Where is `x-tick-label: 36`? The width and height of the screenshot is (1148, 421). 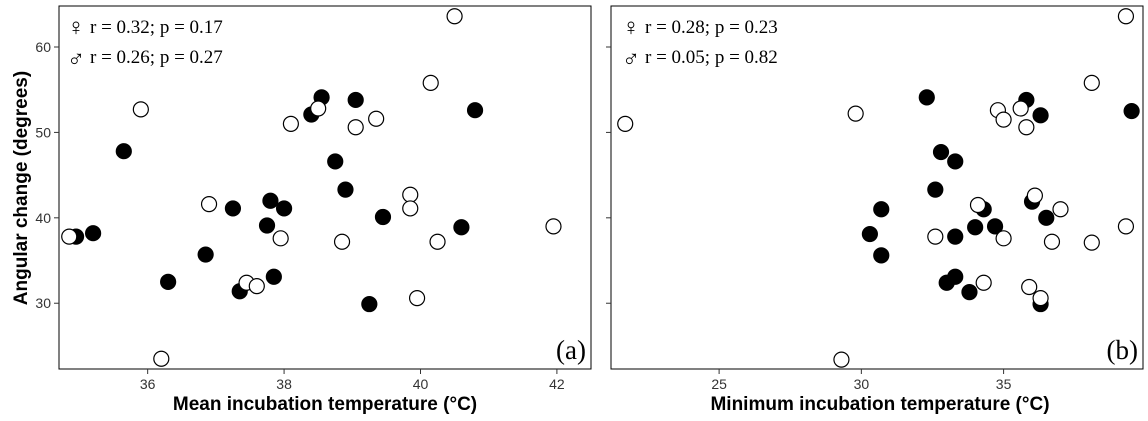 x-tick-label: 36 is located at coordinates (148, 384).